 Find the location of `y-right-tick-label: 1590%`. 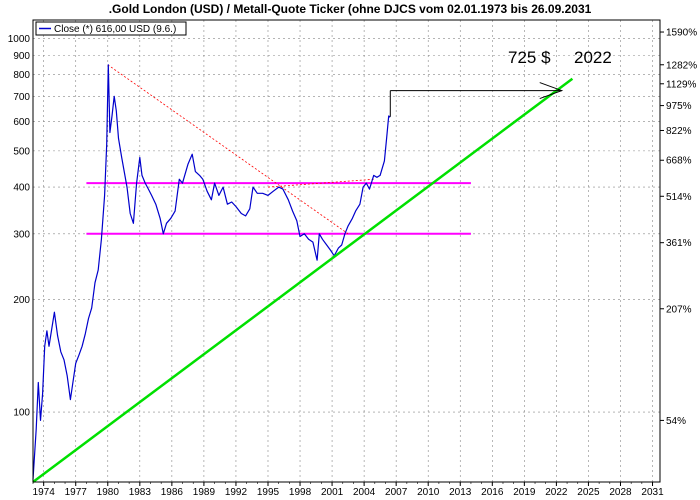

y-right-tick-label: 1590% is located at coordinates (681, 33).